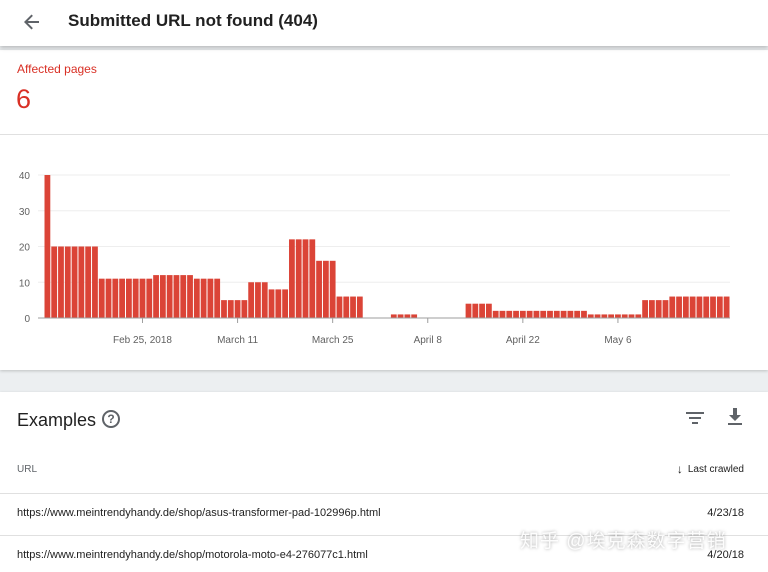  I want to click on row-date: 4/23/18, so click(725, 513).